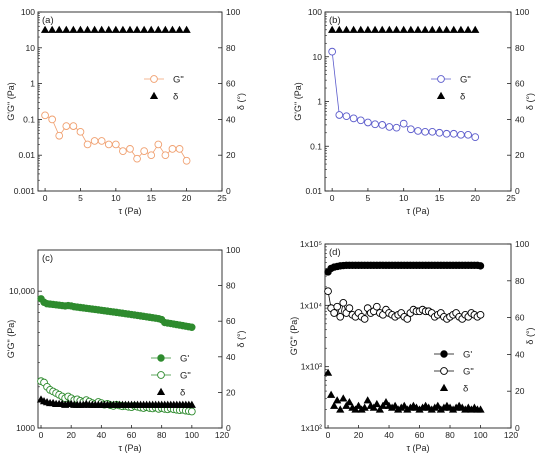 This screenshot has width=550, height=467. I want to click on y-tick-label: 100, so click(28, 12).